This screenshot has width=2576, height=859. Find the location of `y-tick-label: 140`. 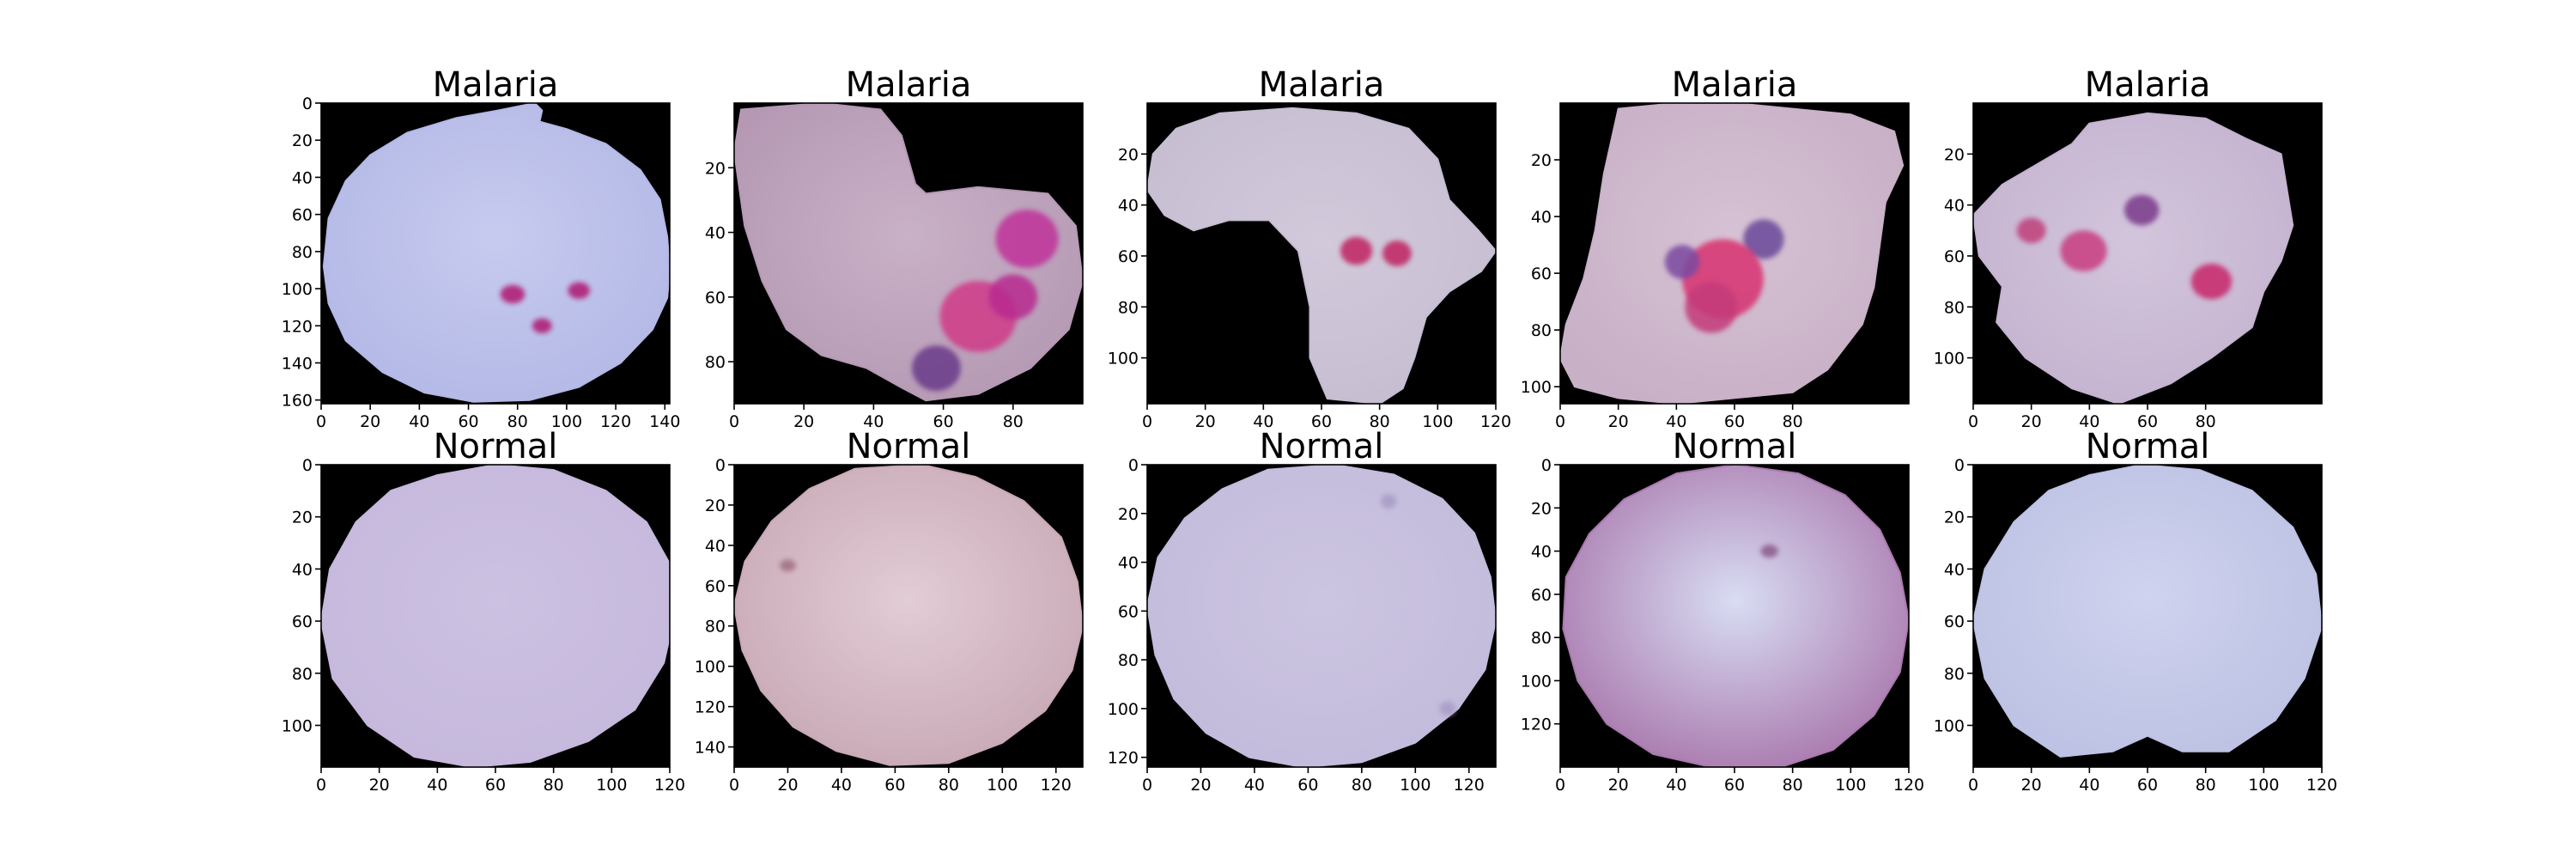

y-tick-label: 140 is located at coordinates (711, 748).